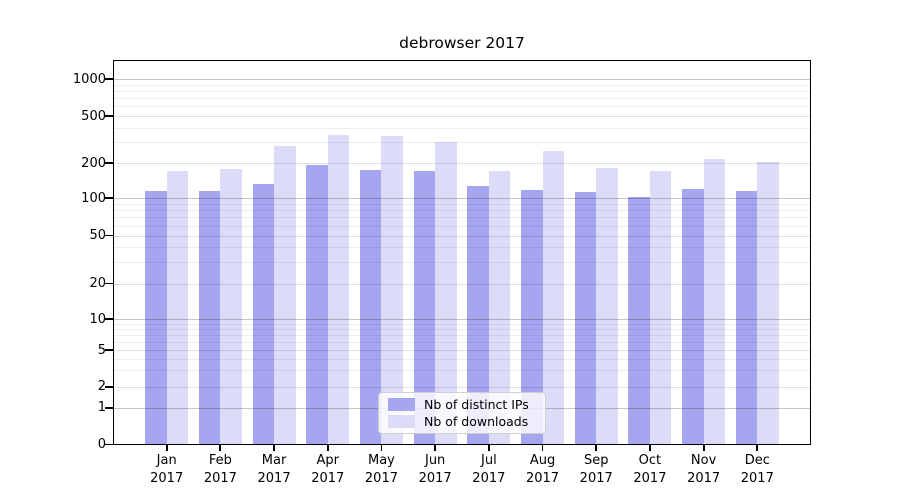  I want to click on bar-nb-of-distinct-ips-oct, so click(639, 320).